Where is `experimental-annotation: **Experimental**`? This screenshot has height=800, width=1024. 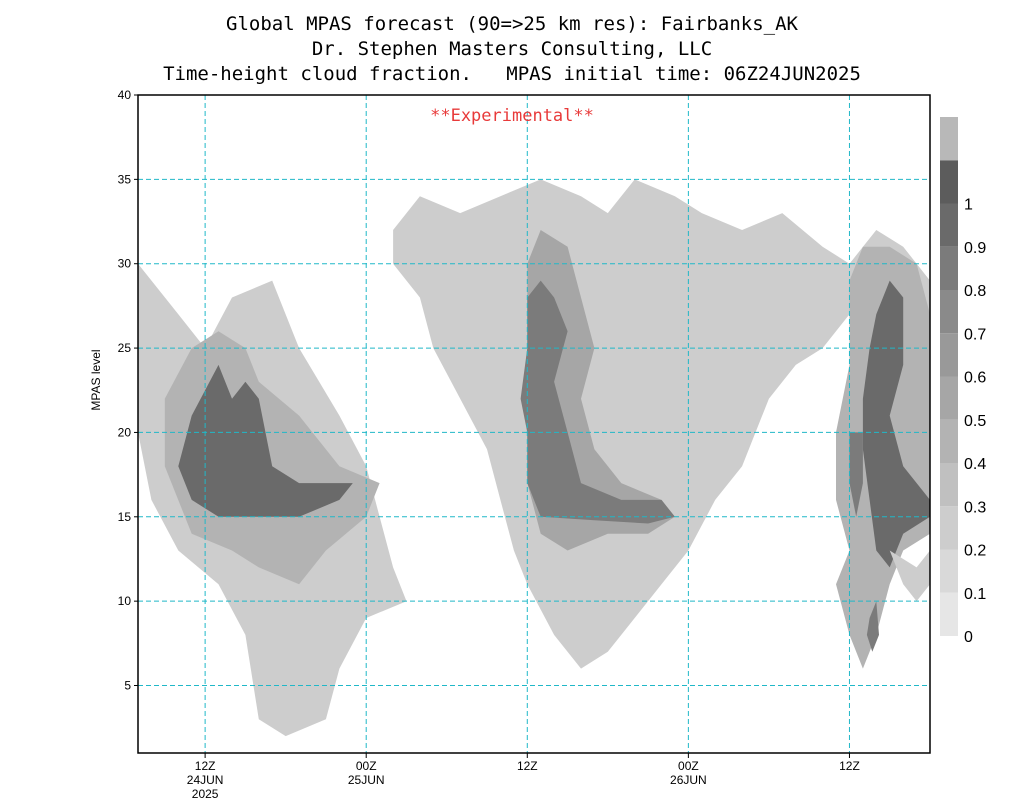 experimental-annotation: **Experimental** is located at coordinates (512, 116).